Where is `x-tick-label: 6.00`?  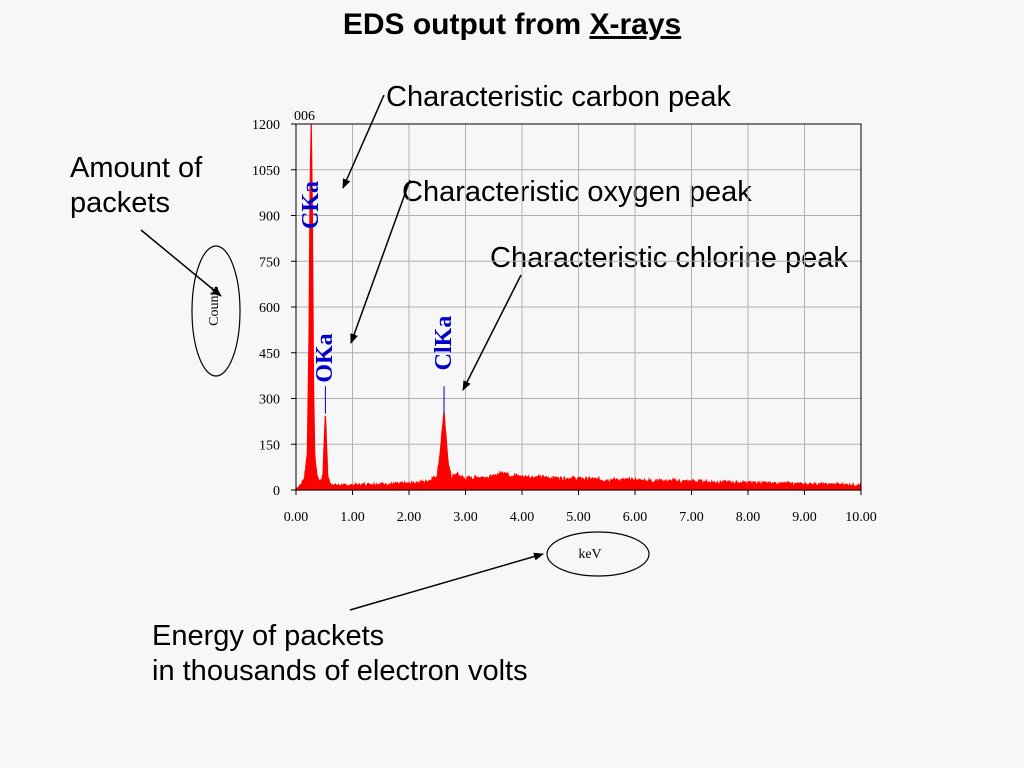 x-tick-label: 6.00 is located at coordinates (635, 517).